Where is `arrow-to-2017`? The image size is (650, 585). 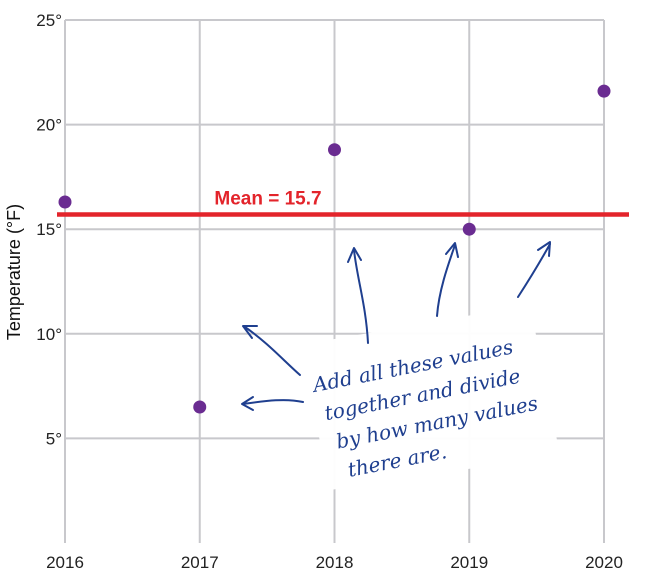 arrow-to-2017 is located at coordinates (273, 402).